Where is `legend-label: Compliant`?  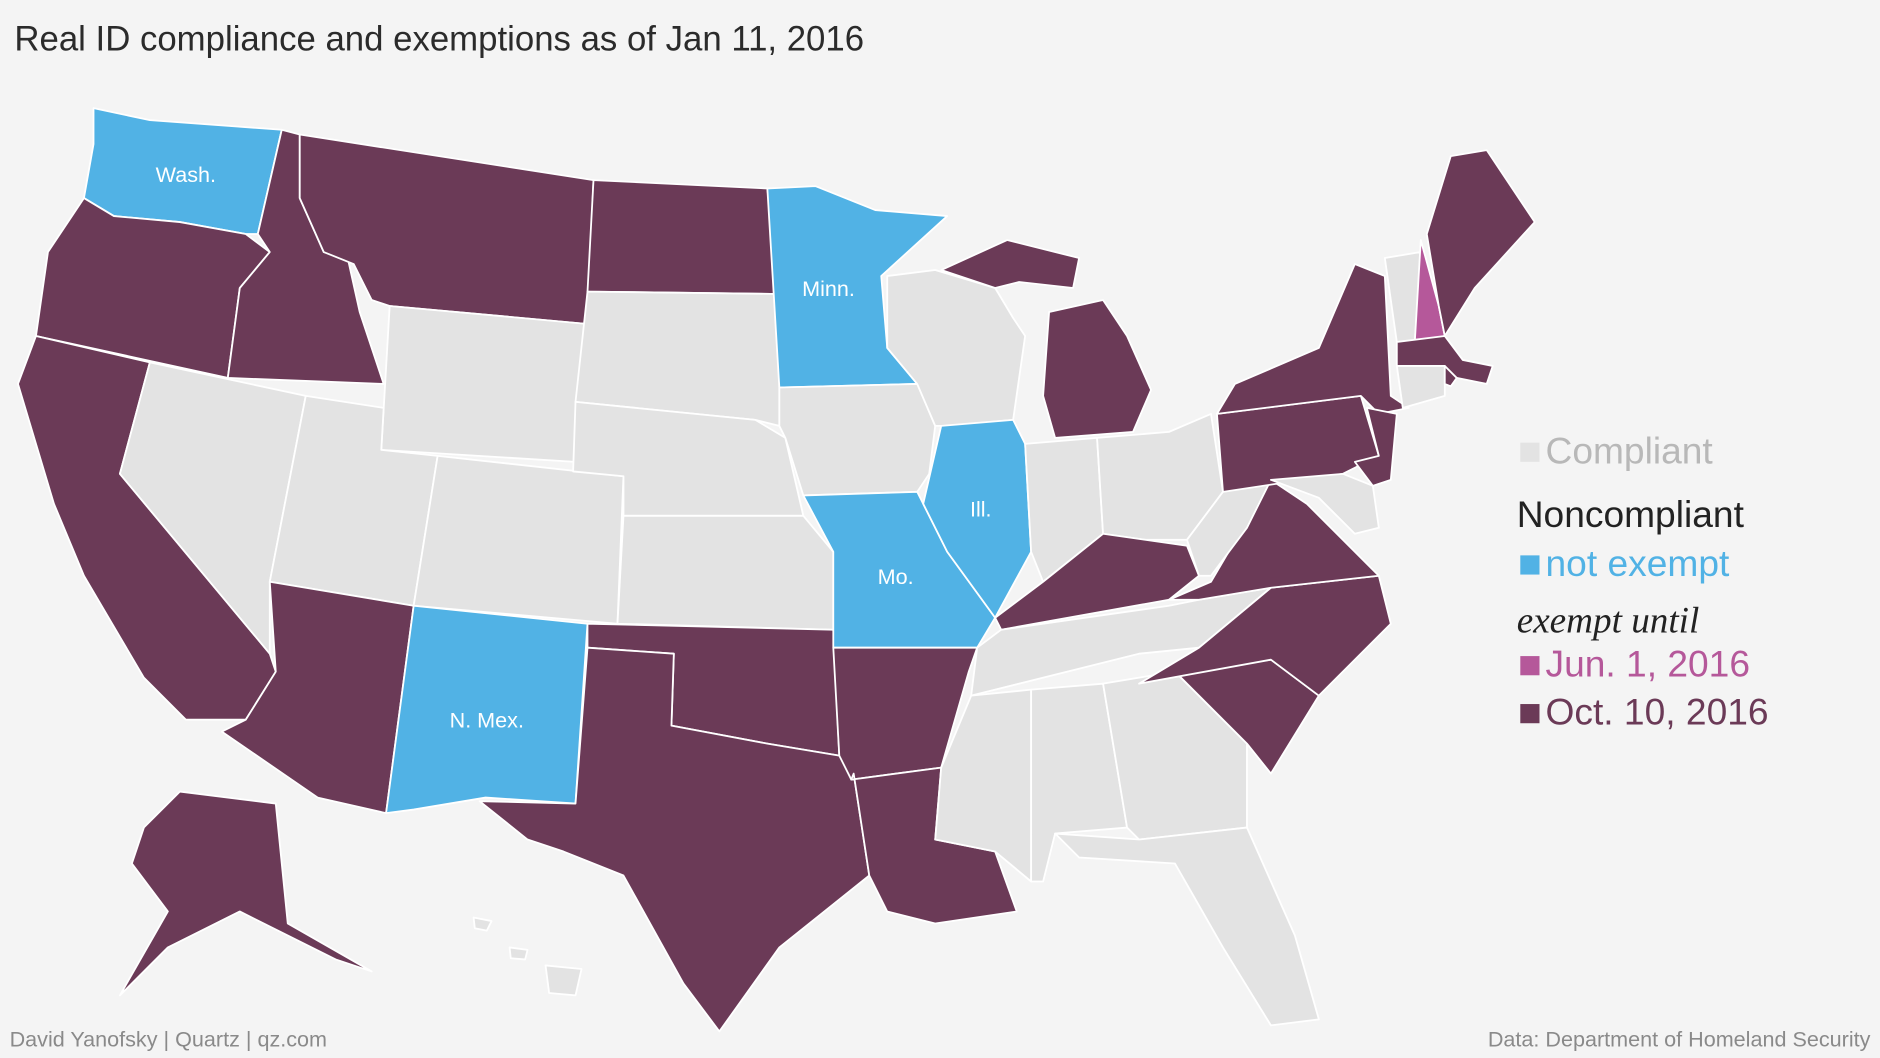 legend-label: Compliant is located at coordinates (1629, 450).